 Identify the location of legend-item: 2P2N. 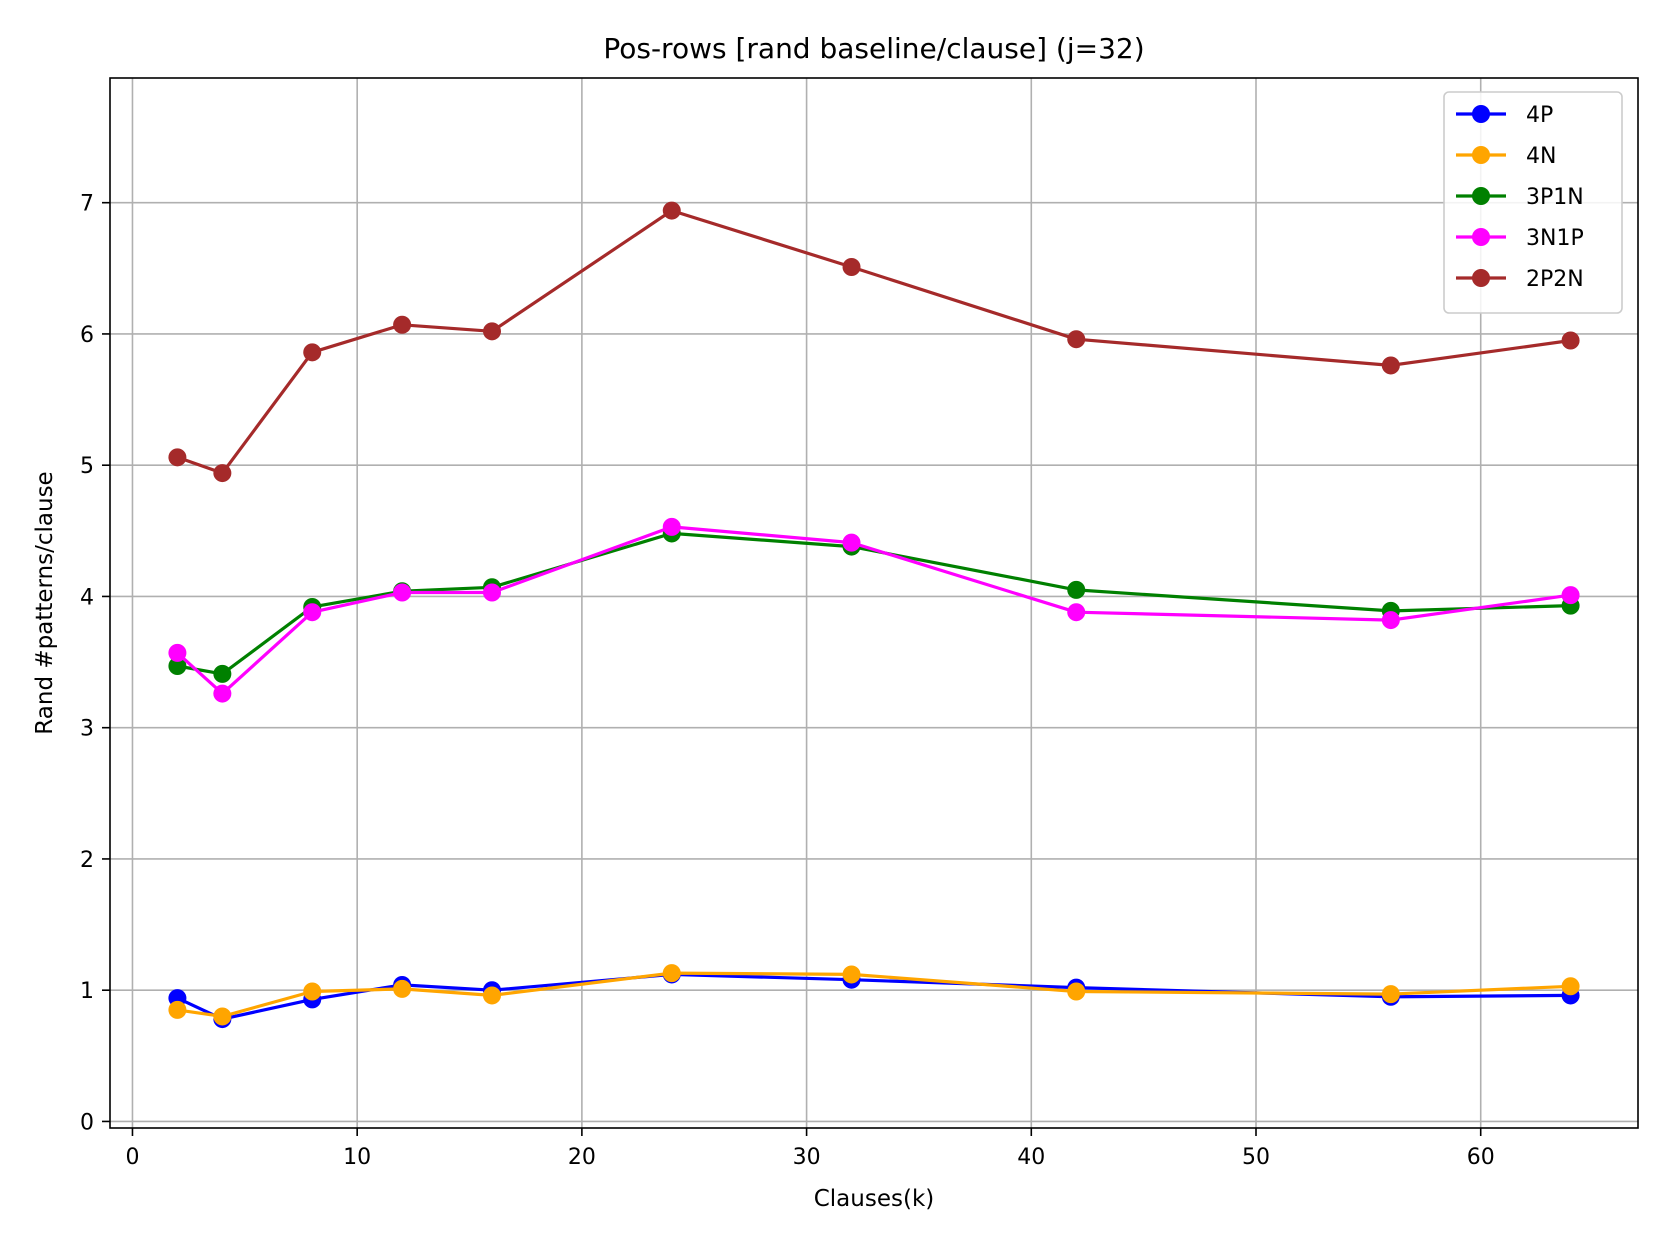
(1520, 279).